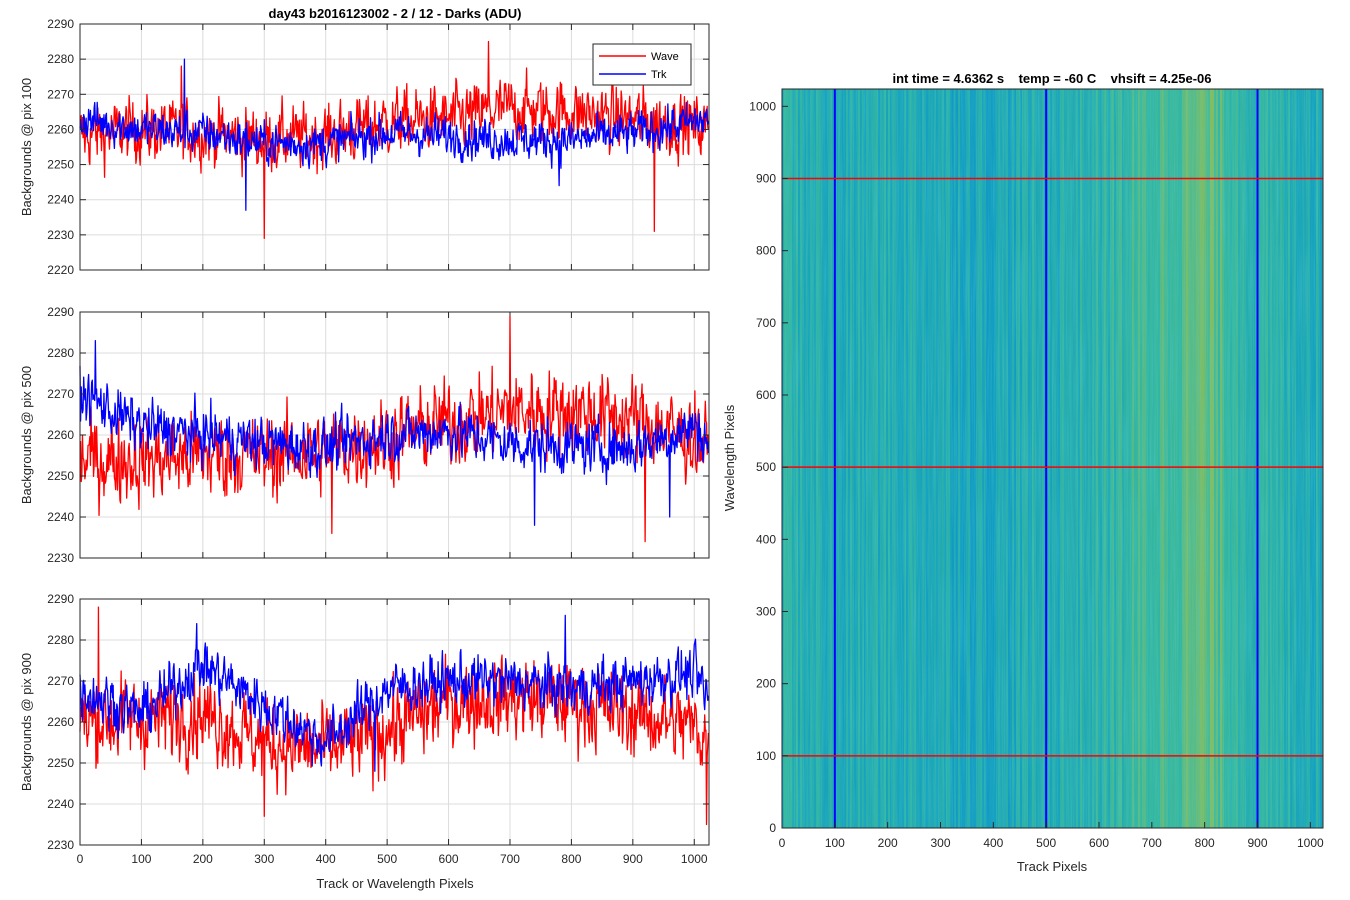 The height and width of the screenshot is (900, 1350). I want to click on x-tick-label: 800, so click(571, 859).